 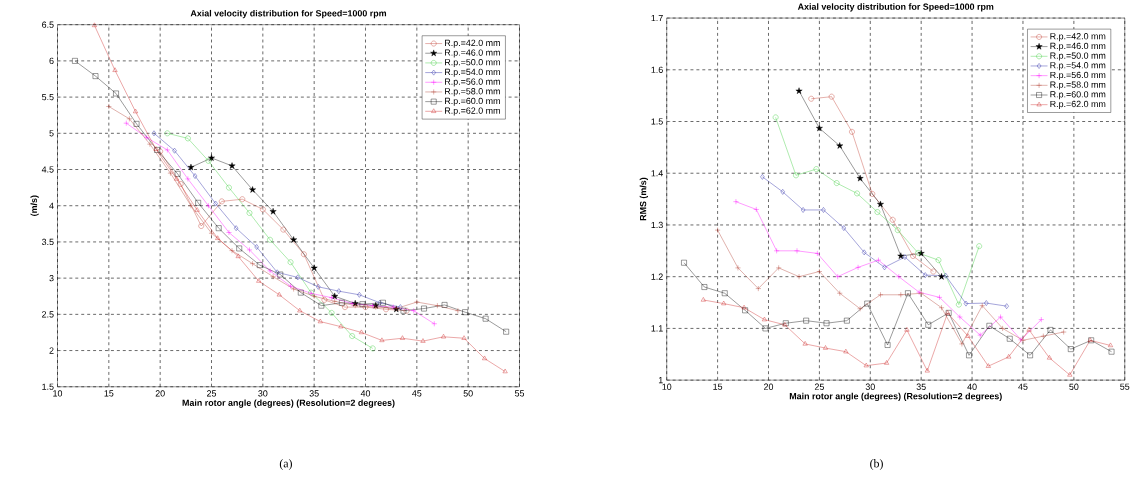 I want to click on y-tick-label: 1.2, so click(x=657, y=276).